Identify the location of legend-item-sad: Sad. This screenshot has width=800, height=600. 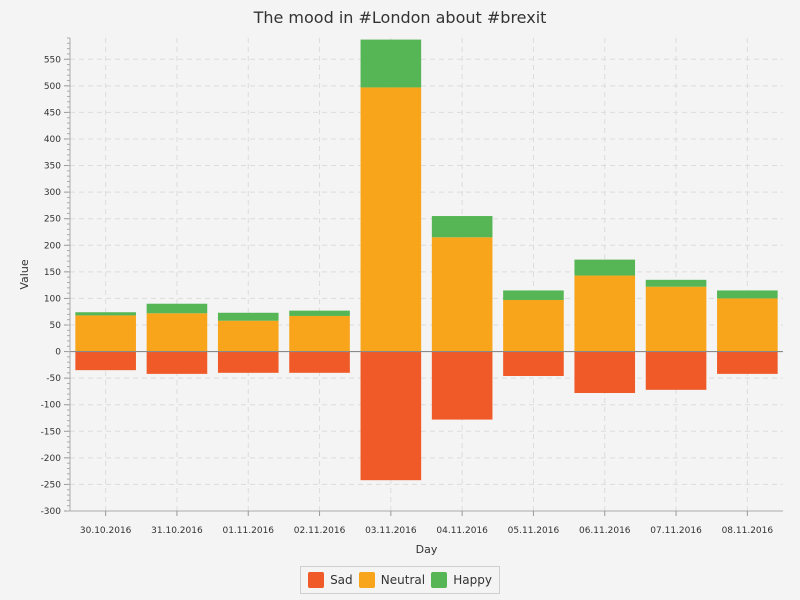
(330, 580).